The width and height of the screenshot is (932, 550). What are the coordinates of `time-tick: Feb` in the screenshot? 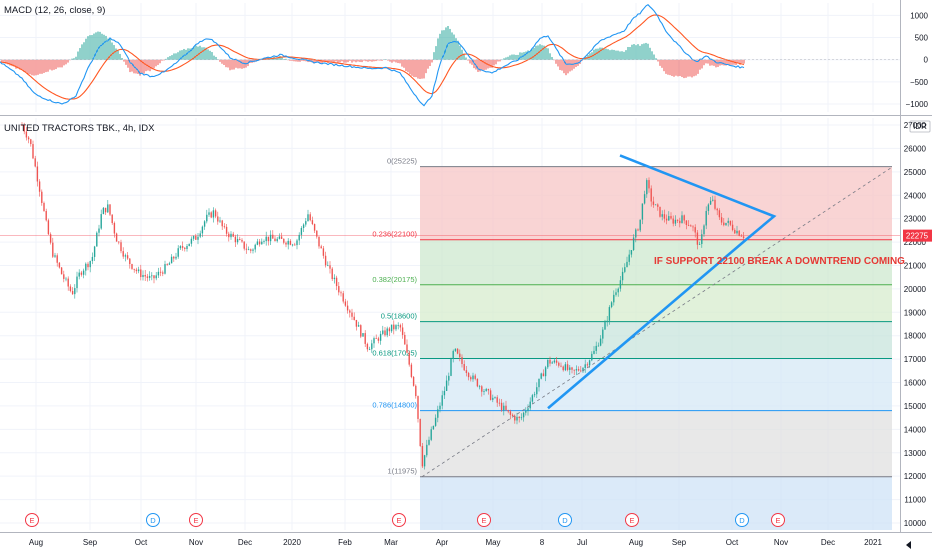 It's located at (345, 542).